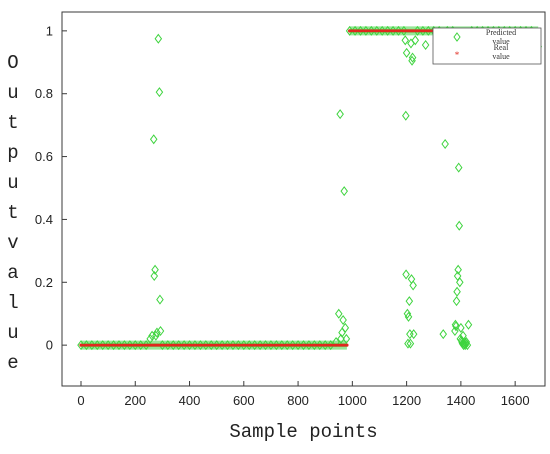 This screenshot has width=550, height=454. What do you see at coordinates (406, 400) in the screenshot?
I see `x-tick-label: 1200` at bounding box center [406, 400].